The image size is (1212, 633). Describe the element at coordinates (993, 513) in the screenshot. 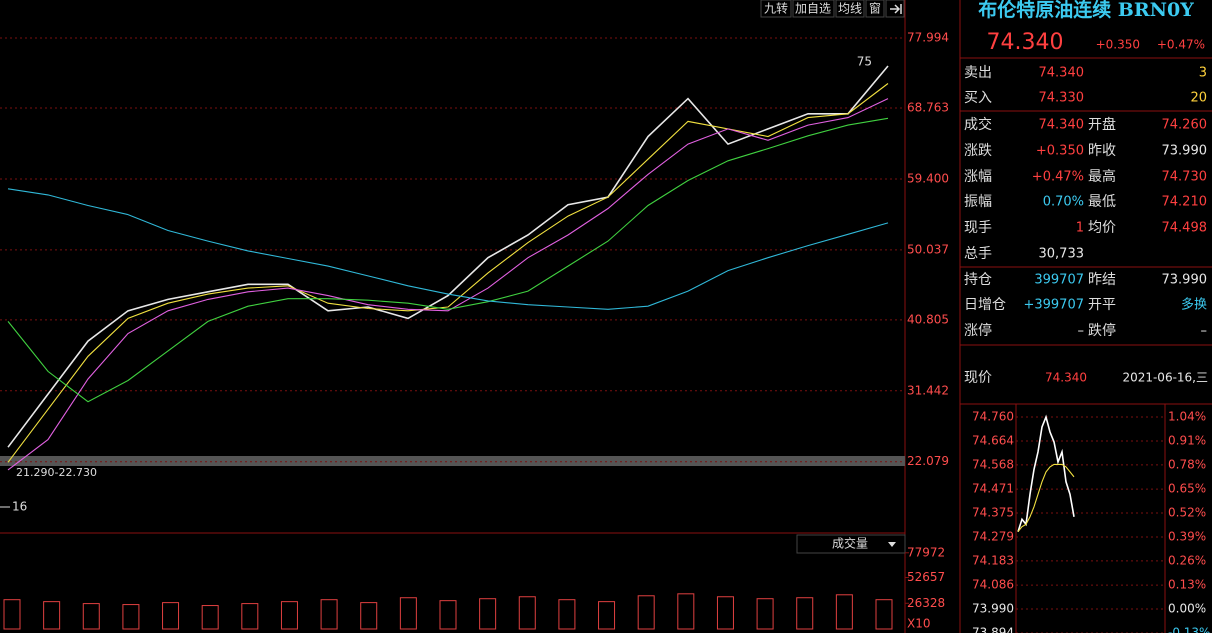

I see `y-tick-label: 74.375` at that location.